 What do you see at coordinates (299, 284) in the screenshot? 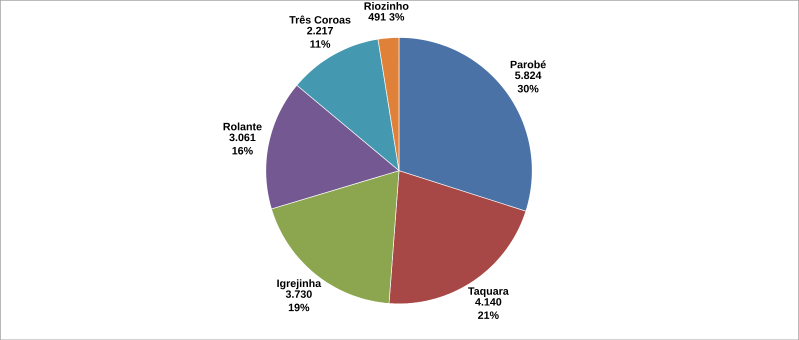
I see `slice-label: Igrejinha` at bounding box center [299, 284].